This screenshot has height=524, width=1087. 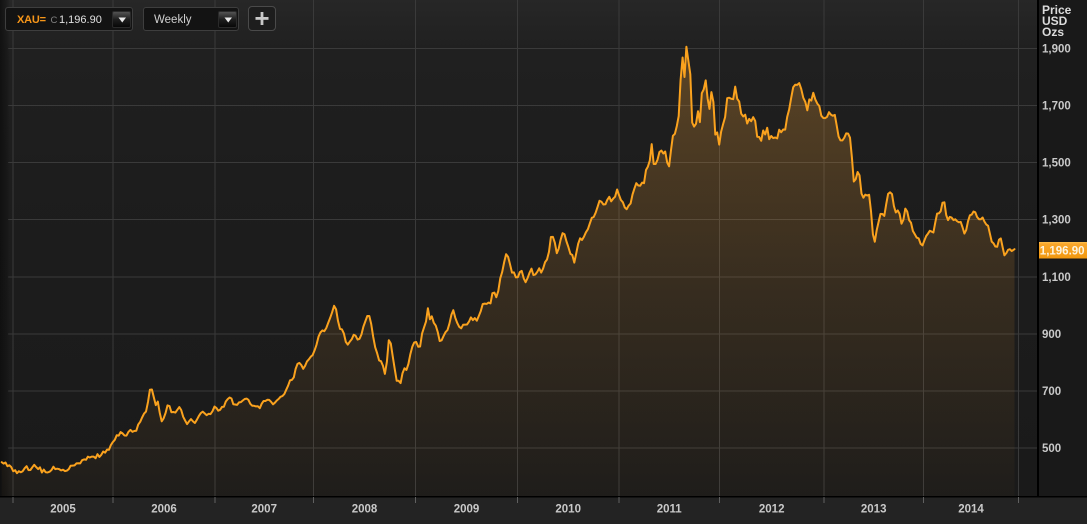 What do you see at coordinates (365, 510) in the screenshot?
I see `svg-text: 2008` at bounding box center [365, 510].